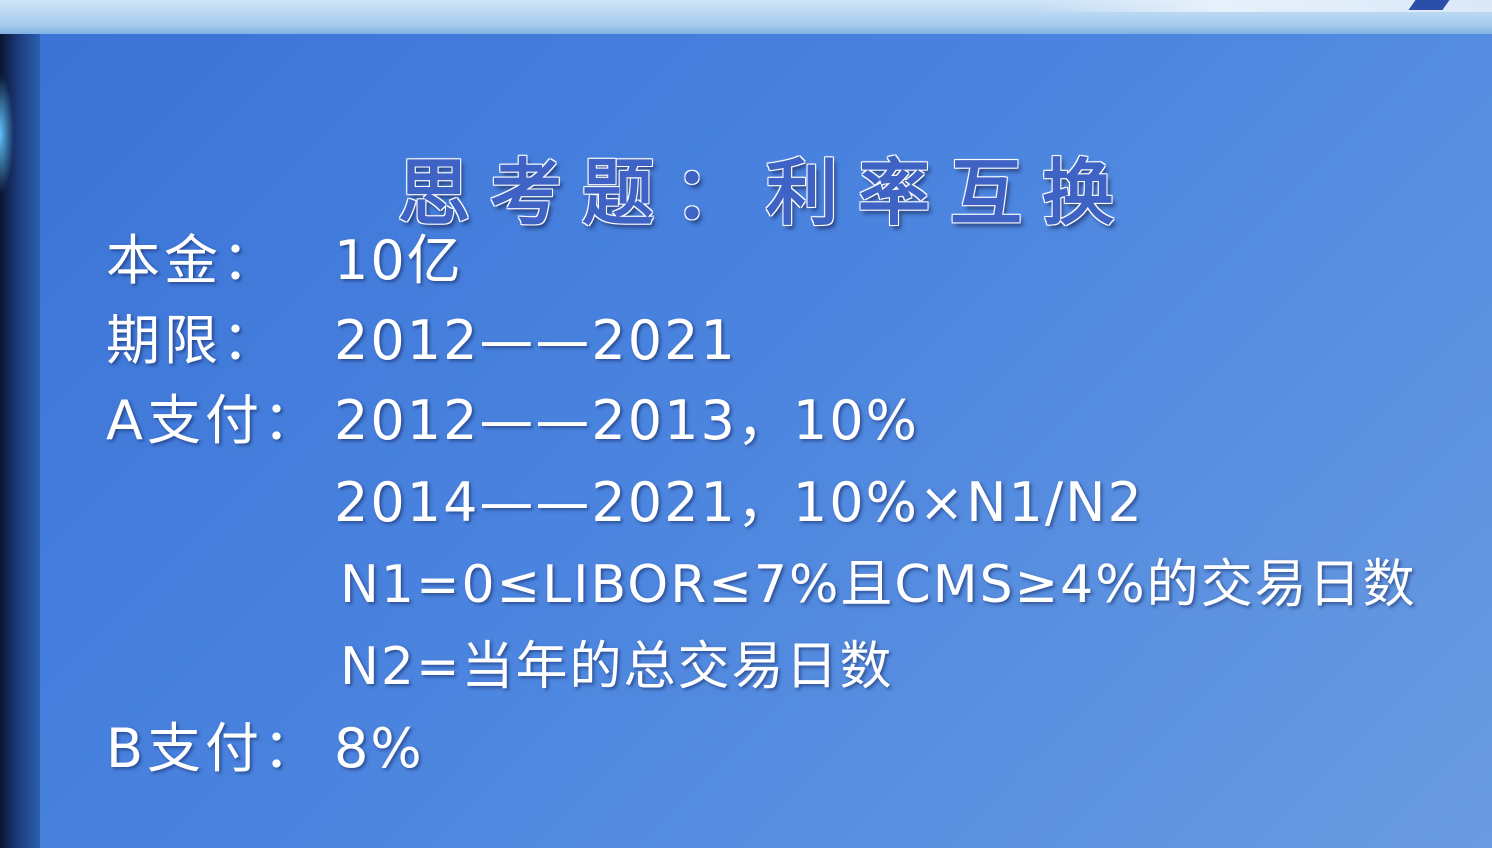  I want to click on left-edge-bar, so click(20, 441).